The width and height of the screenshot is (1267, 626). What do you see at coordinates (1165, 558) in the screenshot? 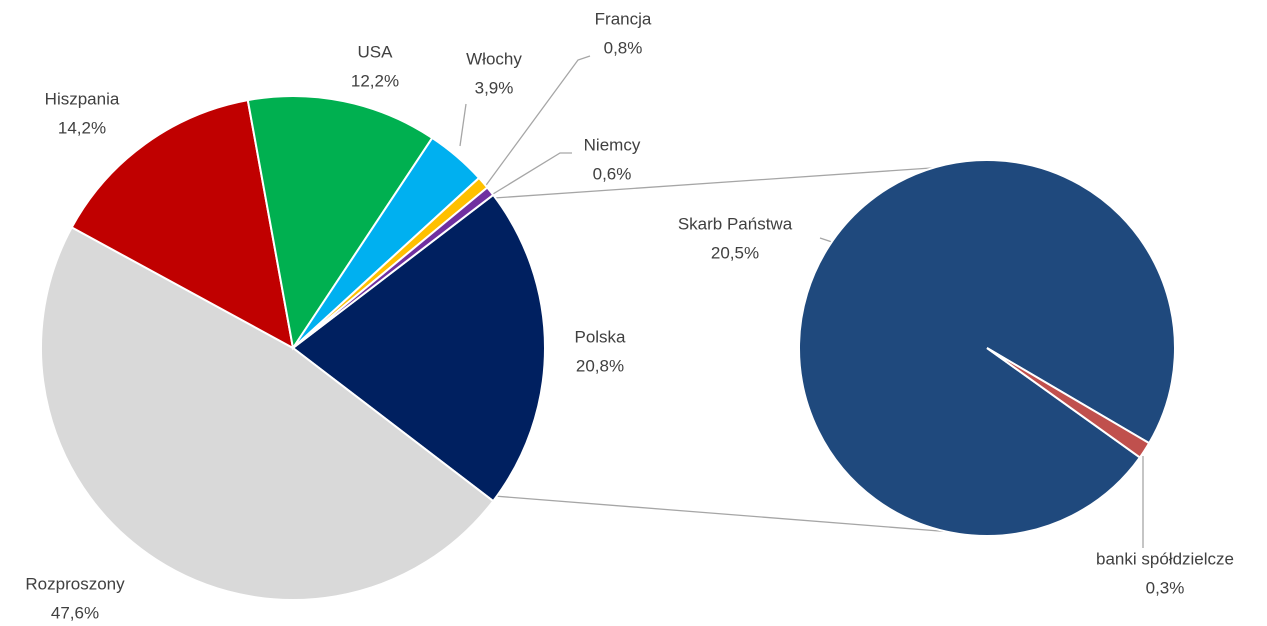
I see `slice-label: banki spółdzielcze` at bounding box center [1165, 558].